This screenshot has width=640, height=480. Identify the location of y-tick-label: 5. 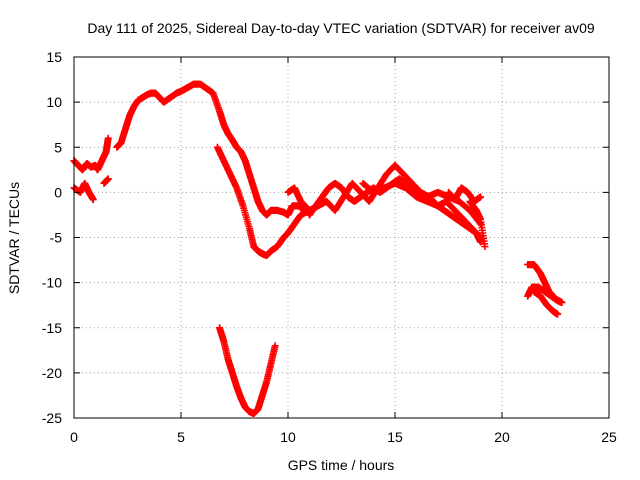
(58, 147).